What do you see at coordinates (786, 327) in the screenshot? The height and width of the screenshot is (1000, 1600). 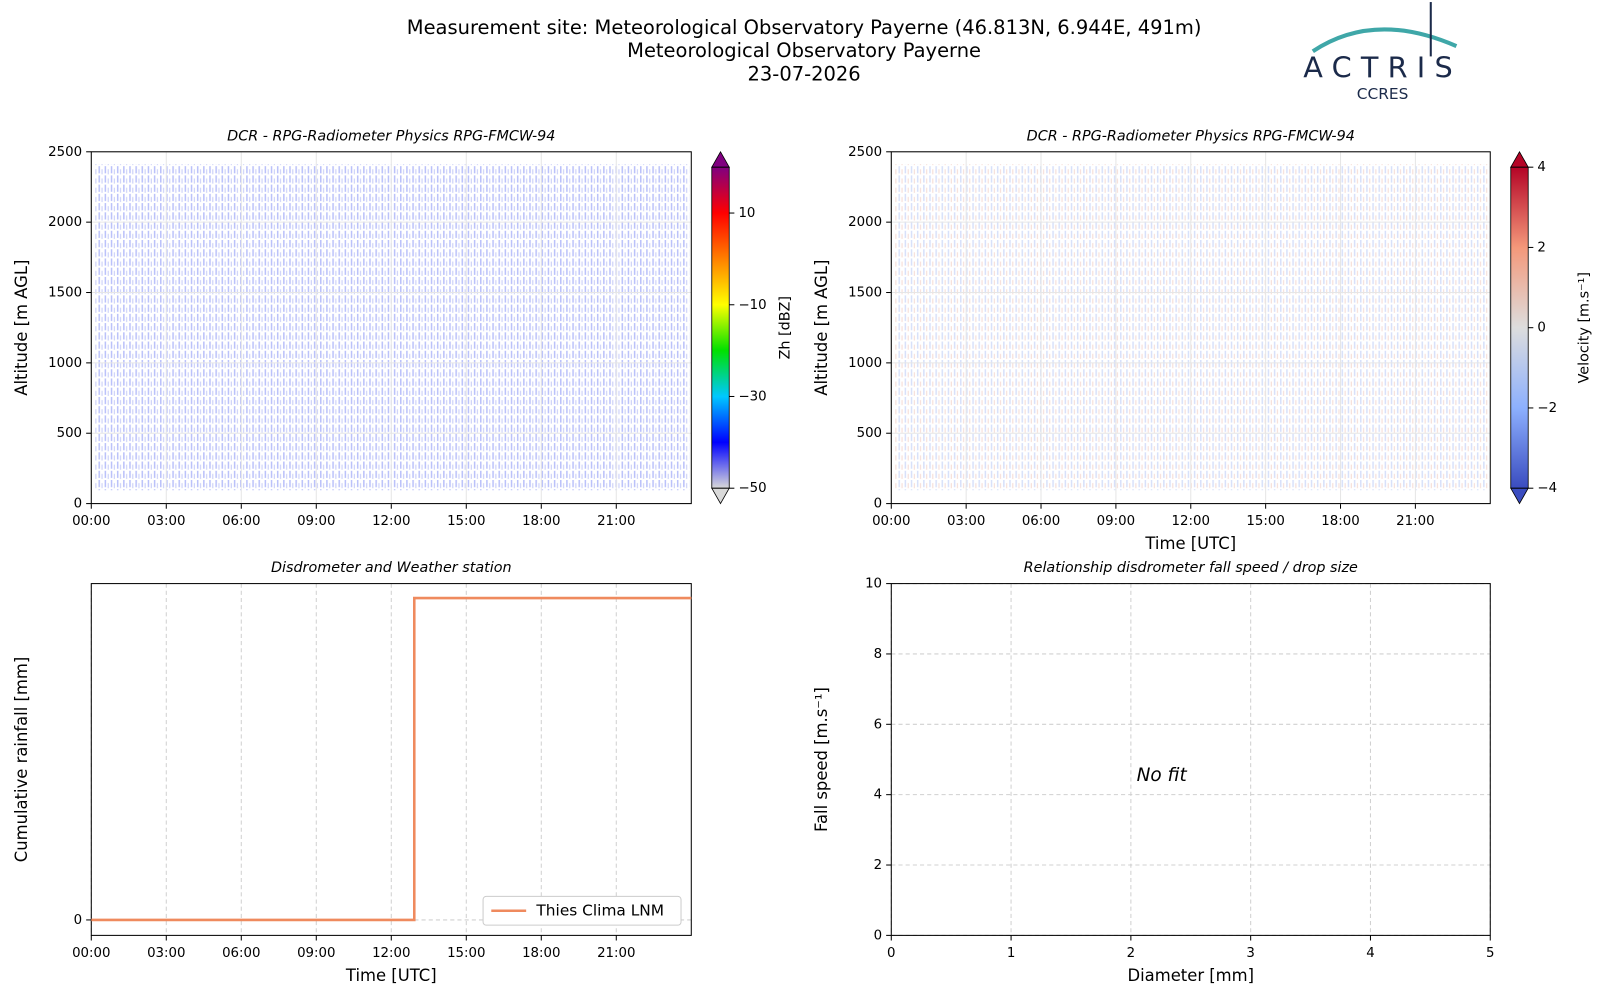 I see `colorbar-label: Zh [dBZ]` at bounding box center [786, 327].